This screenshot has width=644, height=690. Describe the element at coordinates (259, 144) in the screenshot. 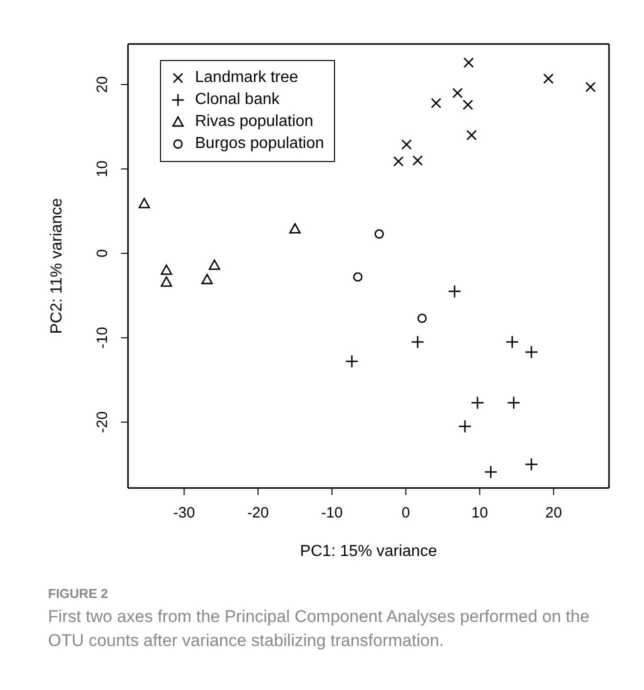

I see `legend-label: Burgos population` at that location.